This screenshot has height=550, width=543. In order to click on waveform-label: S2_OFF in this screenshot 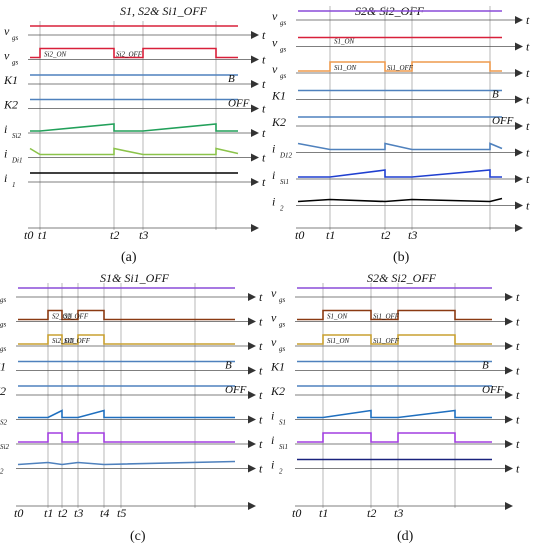, I will do `click(76, 317)`.